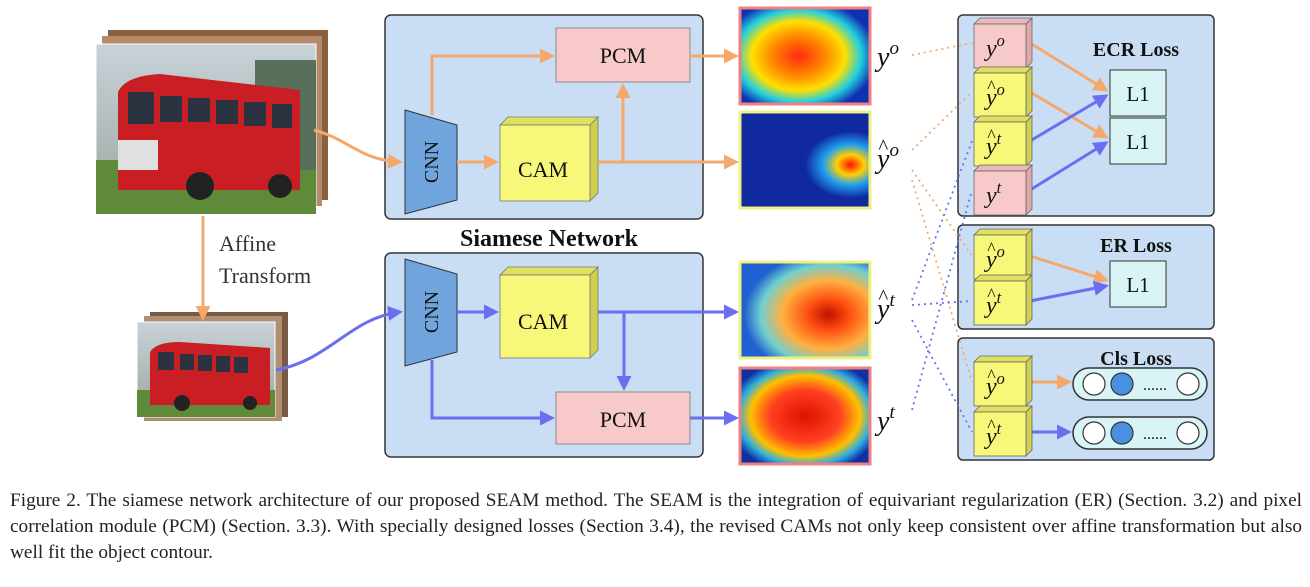  I want to click on svg-text: yt, so click(884, 419).